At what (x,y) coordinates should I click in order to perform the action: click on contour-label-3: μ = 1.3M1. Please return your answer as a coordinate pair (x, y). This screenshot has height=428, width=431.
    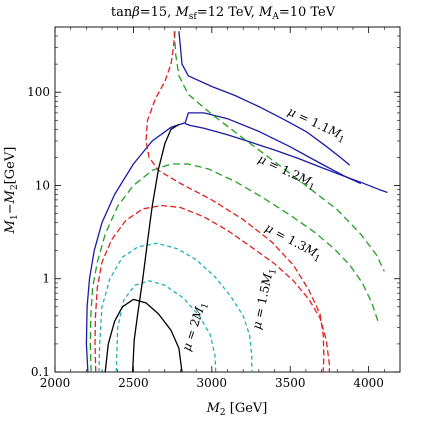
    Looking at the image, I should click on (292, 243).